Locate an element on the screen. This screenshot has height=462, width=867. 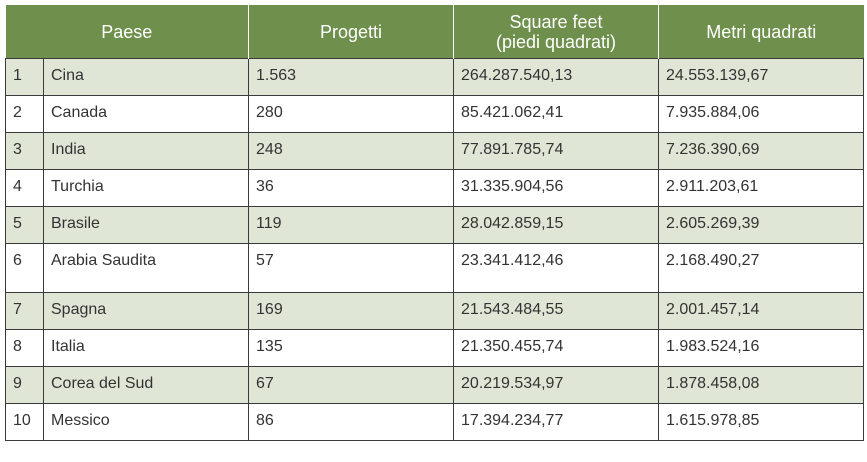
square-meters-cell: 24.553.139,67 is located at coordinates (761, 77).